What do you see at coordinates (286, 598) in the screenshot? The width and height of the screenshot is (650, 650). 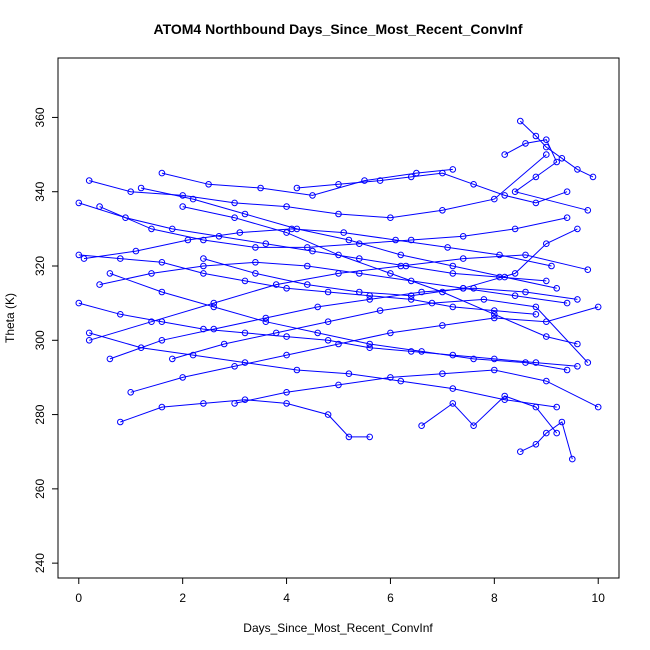 I see `x-tick-label: 4` at bounding box center [286, 598].